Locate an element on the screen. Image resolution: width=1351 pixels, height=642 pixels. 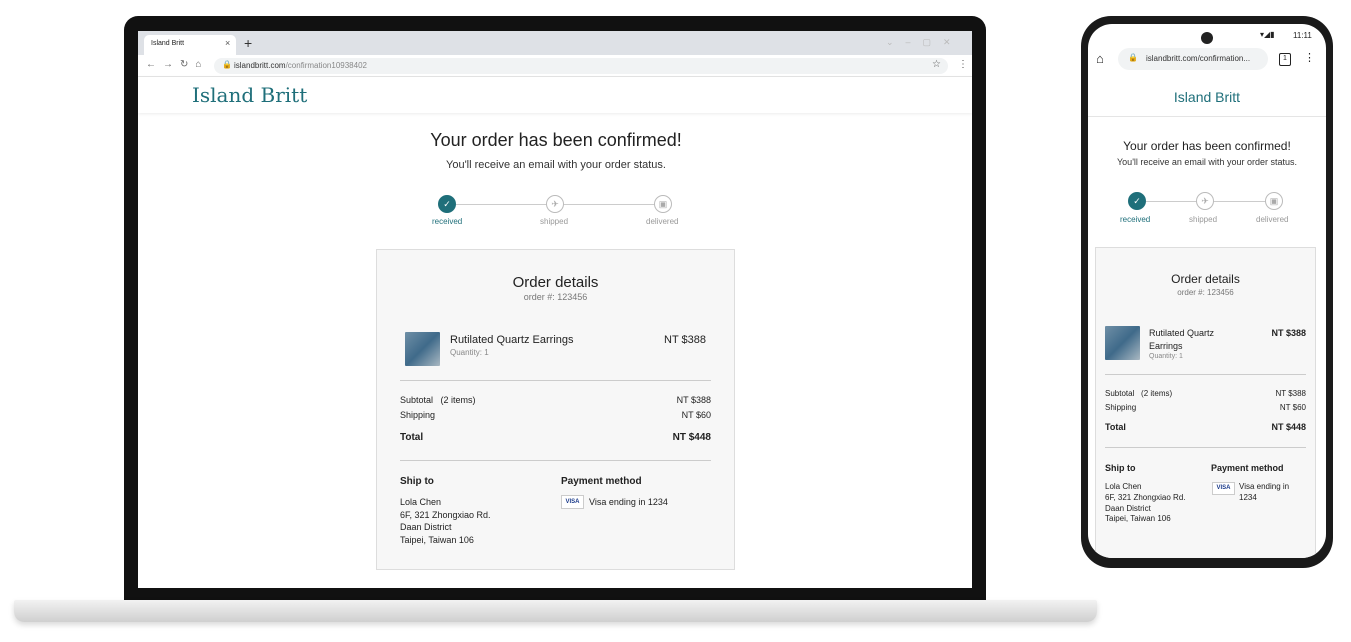
item-name: Rutilated Quartz is located at coordinates (1182, 333).